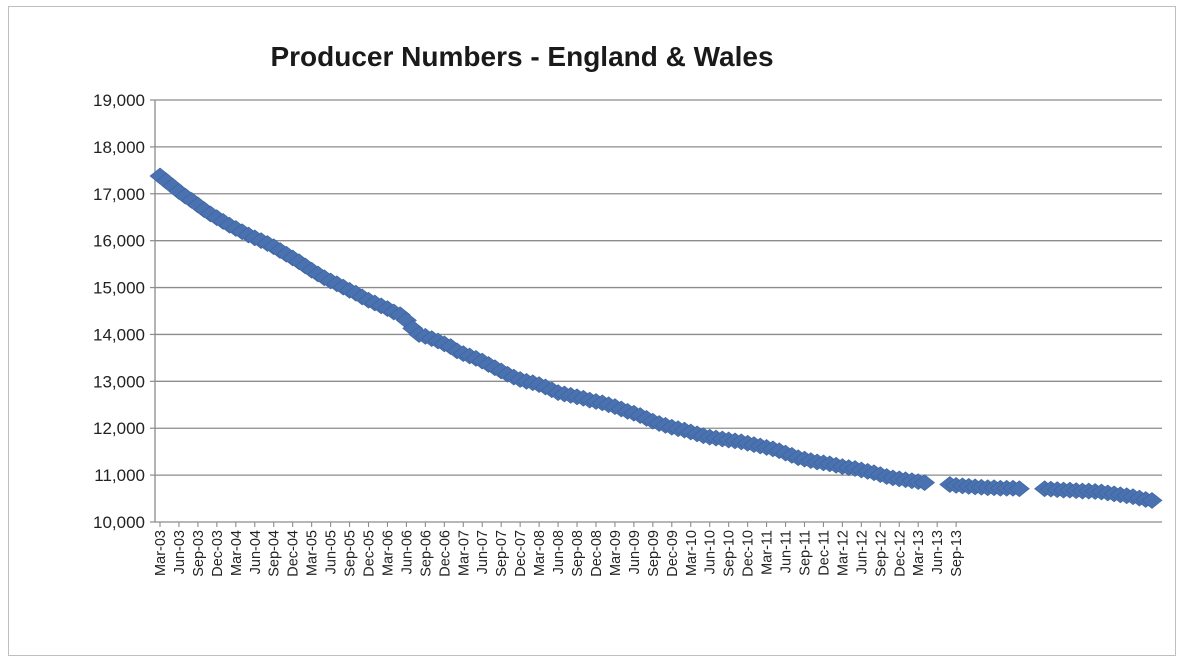 This screenshot has height=660, width=1186. I want to click on x-tick-label: Jun-04, so click(256, 552).